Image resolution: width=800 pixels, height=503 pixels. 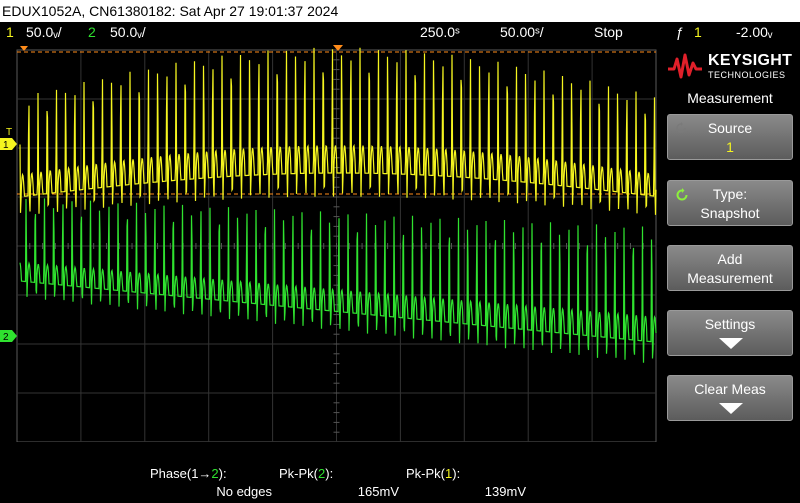 I want to click on softkey-label: Add, so click(x=730, y=259).